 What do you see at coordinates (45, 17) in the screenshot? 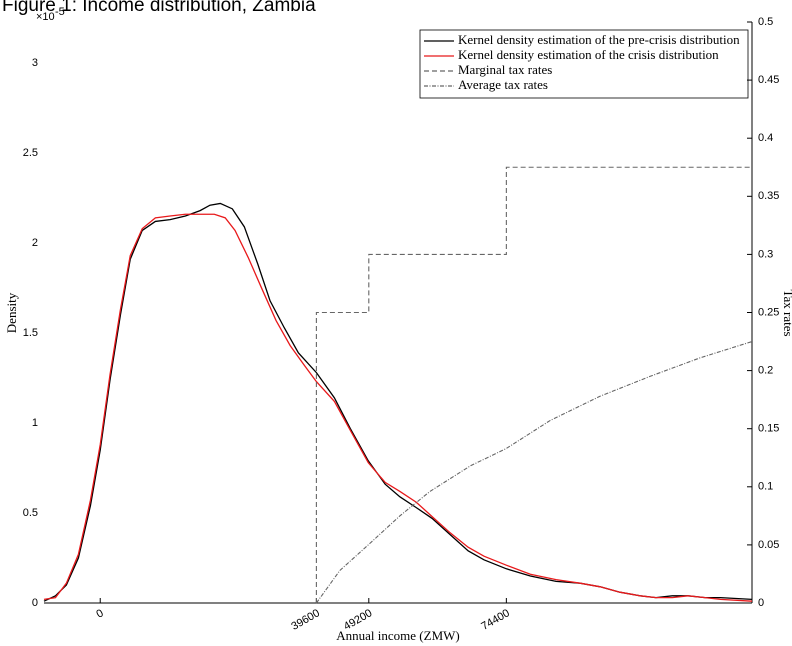
I see `y-exponent-base: ×10` at bounding box center [45, 17].